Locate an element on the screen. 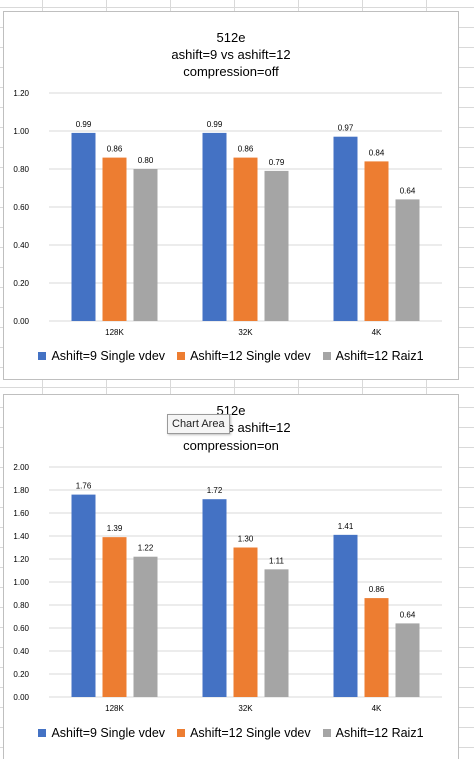 This screenshot has height=759, width=474. chart-area-tooltip: Chart Area is located at coordinates (198, 424).